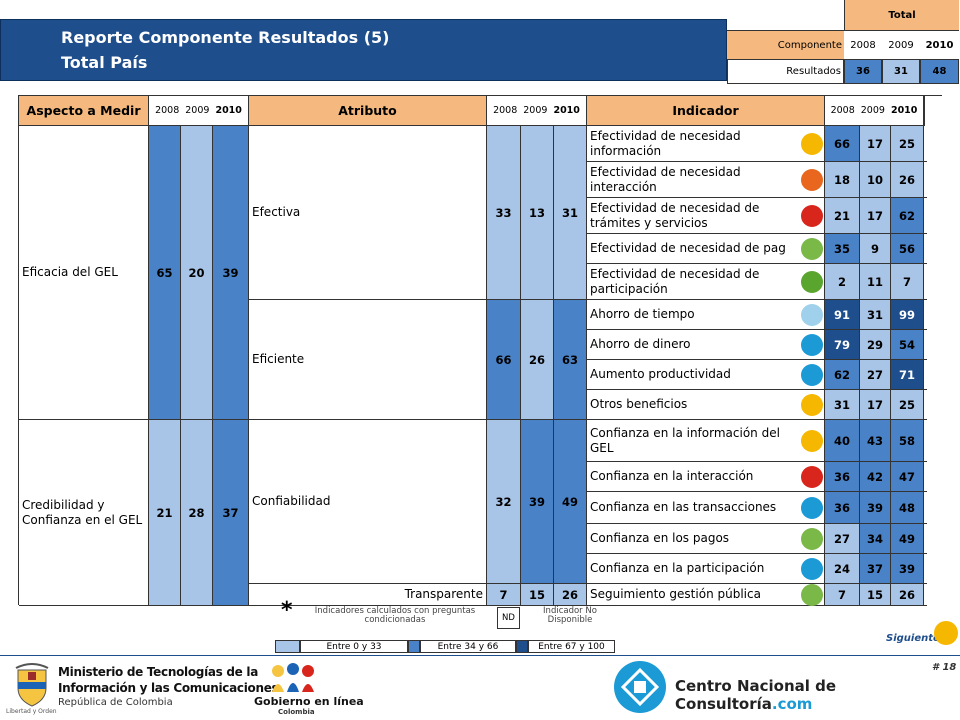 The image size is (960, 720). I want to click on indicador-value: 66, so click(842, 144).